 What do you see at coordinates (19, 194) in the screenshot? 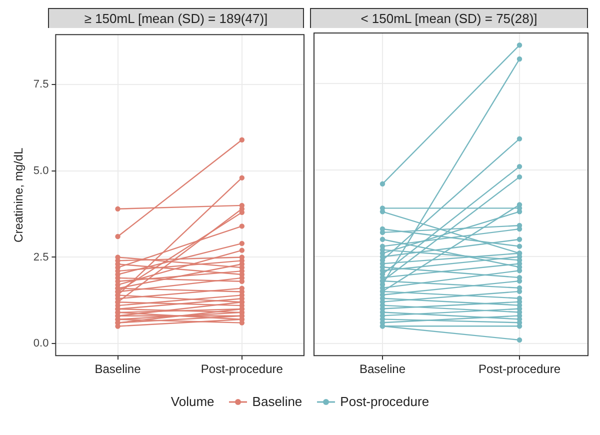
I see `y-axis-title: Creatinine, mg/dL` at bounding box center [19, 194].